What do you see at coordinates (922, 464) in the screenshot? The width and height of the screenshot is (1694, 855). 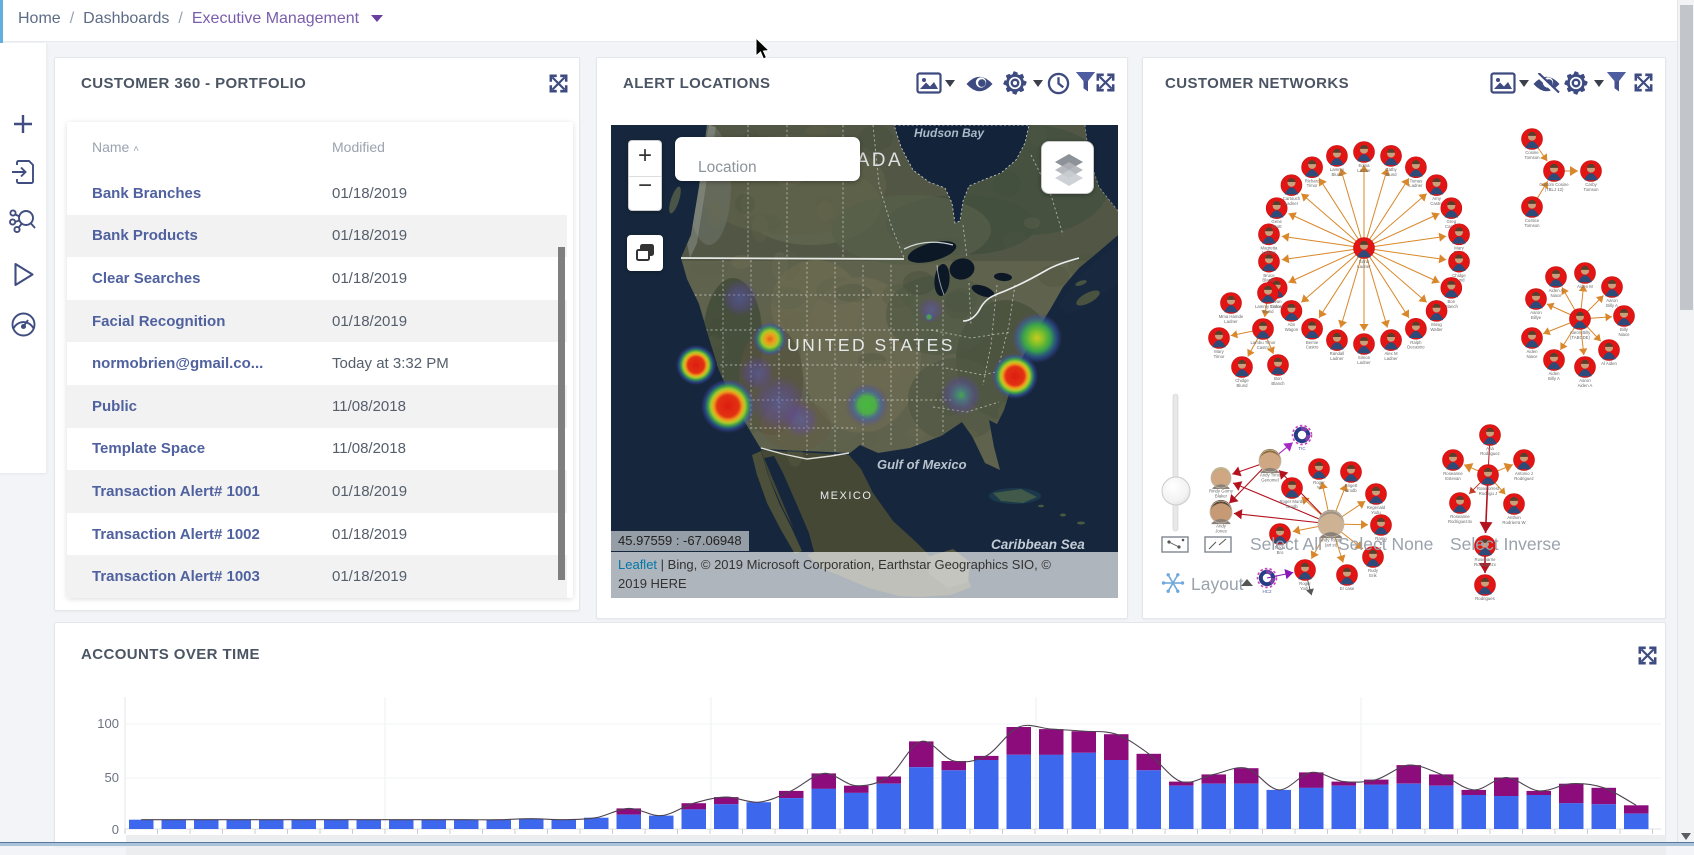 I see `svg-text: Gulf of Mexico` at bounding box center [922, 464].